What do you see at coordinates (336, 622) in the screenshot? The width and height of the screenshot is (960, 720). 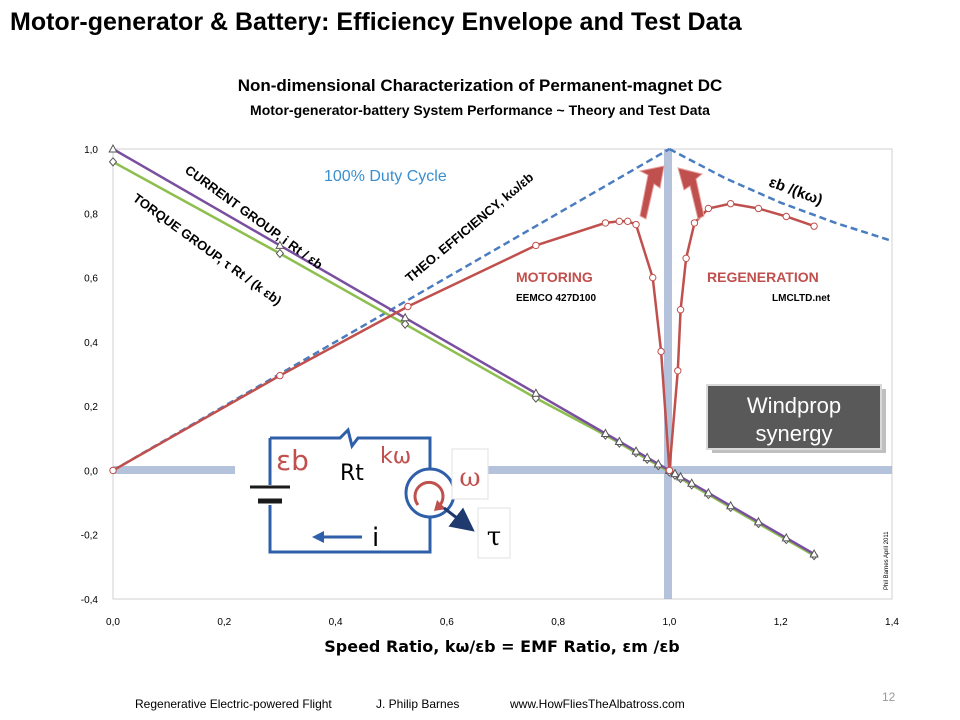 I see `x-tick-label: 0,4` at bounding box center [336, 622].